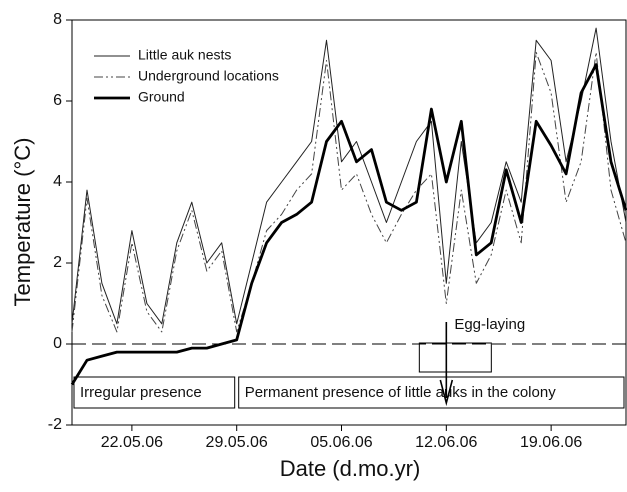 The width and height of the screenshot is (627, 492). Describe the element at coordinates (446, 393) in the screenshot. I see `event-arrowhead` at that location.